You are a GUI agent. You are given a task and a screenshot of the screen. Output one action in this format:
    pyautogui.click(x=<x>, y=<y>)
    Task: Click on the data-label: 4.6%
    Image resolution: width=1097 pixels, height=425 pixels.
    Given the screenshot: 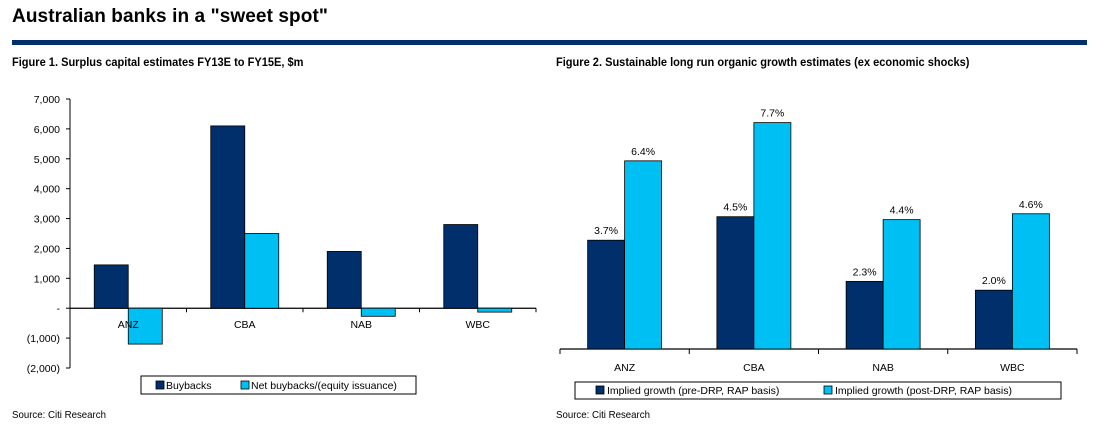 What is the action you would take?
    pyautogui.click(x=1031, y=205)
    